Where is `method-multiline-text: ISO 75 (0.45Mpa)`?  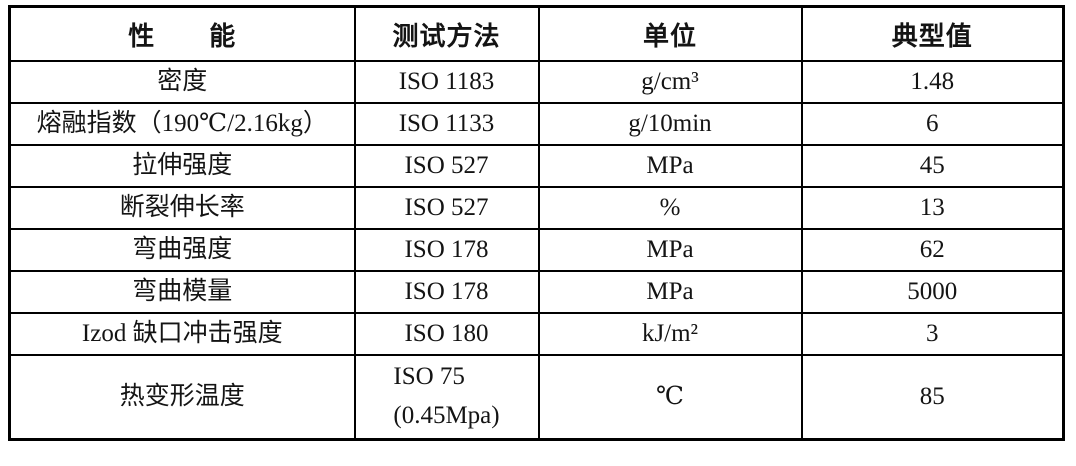 method-multiline-text: ISO 75 (0.45Mpa) is located at coordinates (446, 396).